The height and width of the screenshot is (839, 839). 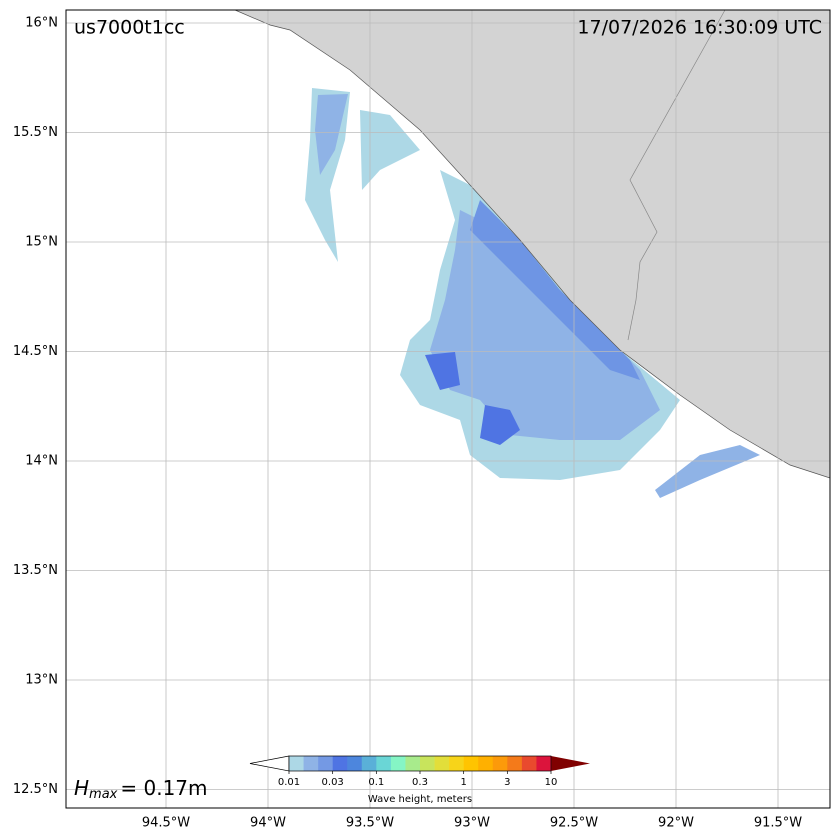 I want to click on lon-tick-label: 93.5°W, so click(x=370, y=823).